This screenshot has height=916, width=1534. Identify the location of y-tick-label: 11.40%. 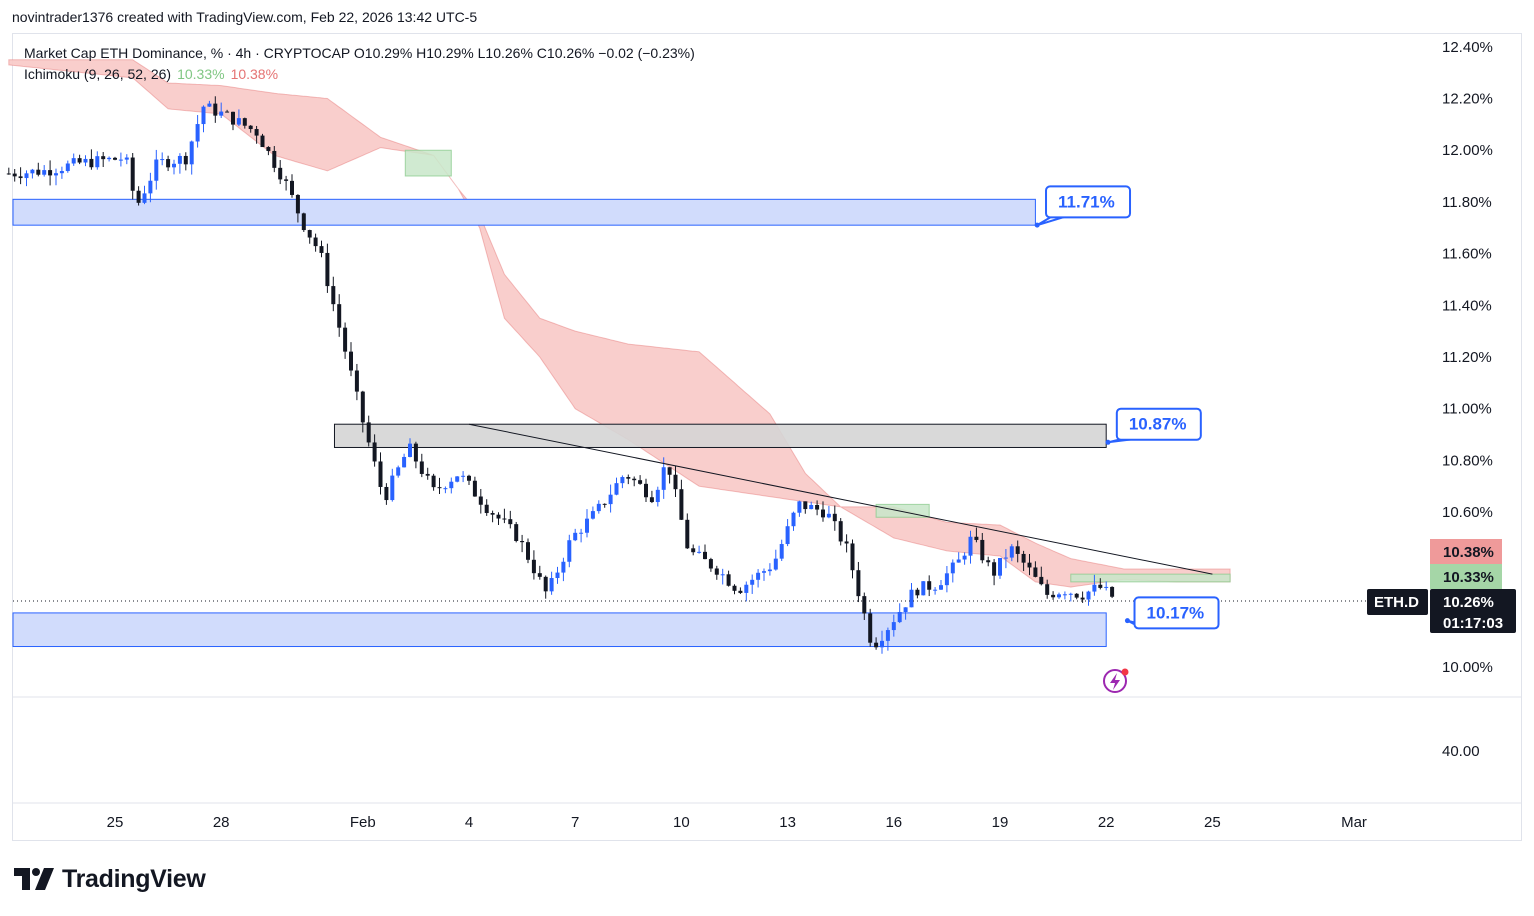
(1467, 305).